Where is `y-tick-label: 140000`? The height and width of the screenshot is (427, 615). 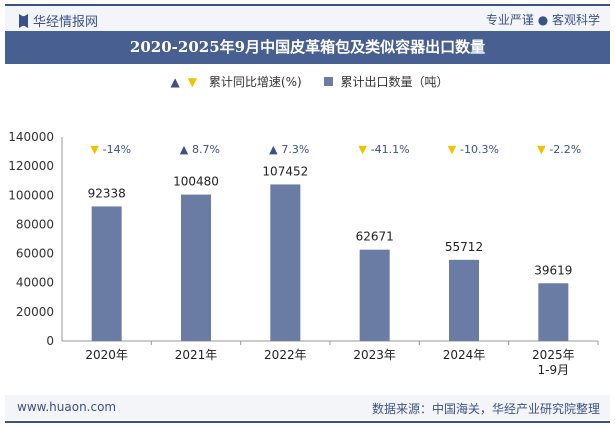 y-tick-label: 140000 is located at coordinates (31, 137).